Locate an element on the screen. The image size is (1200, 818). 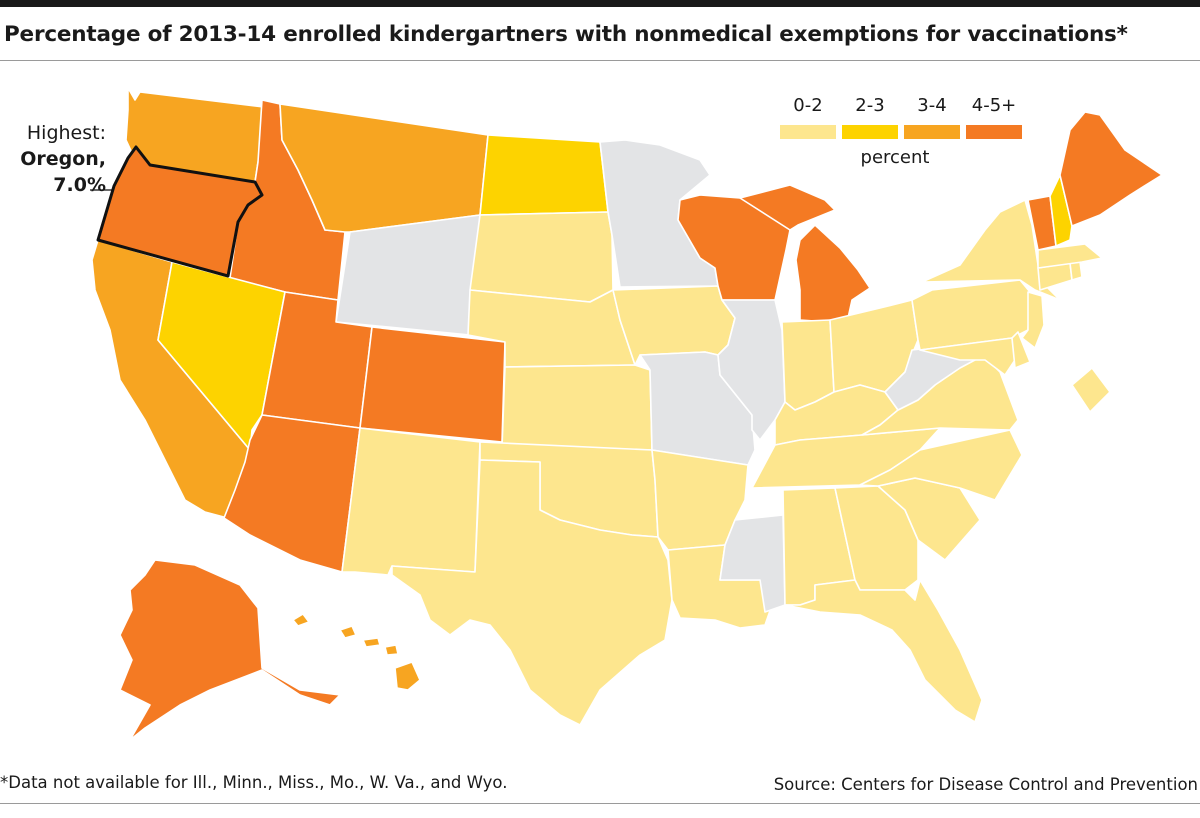
state-hawaii is located at coordinates (356, 652).